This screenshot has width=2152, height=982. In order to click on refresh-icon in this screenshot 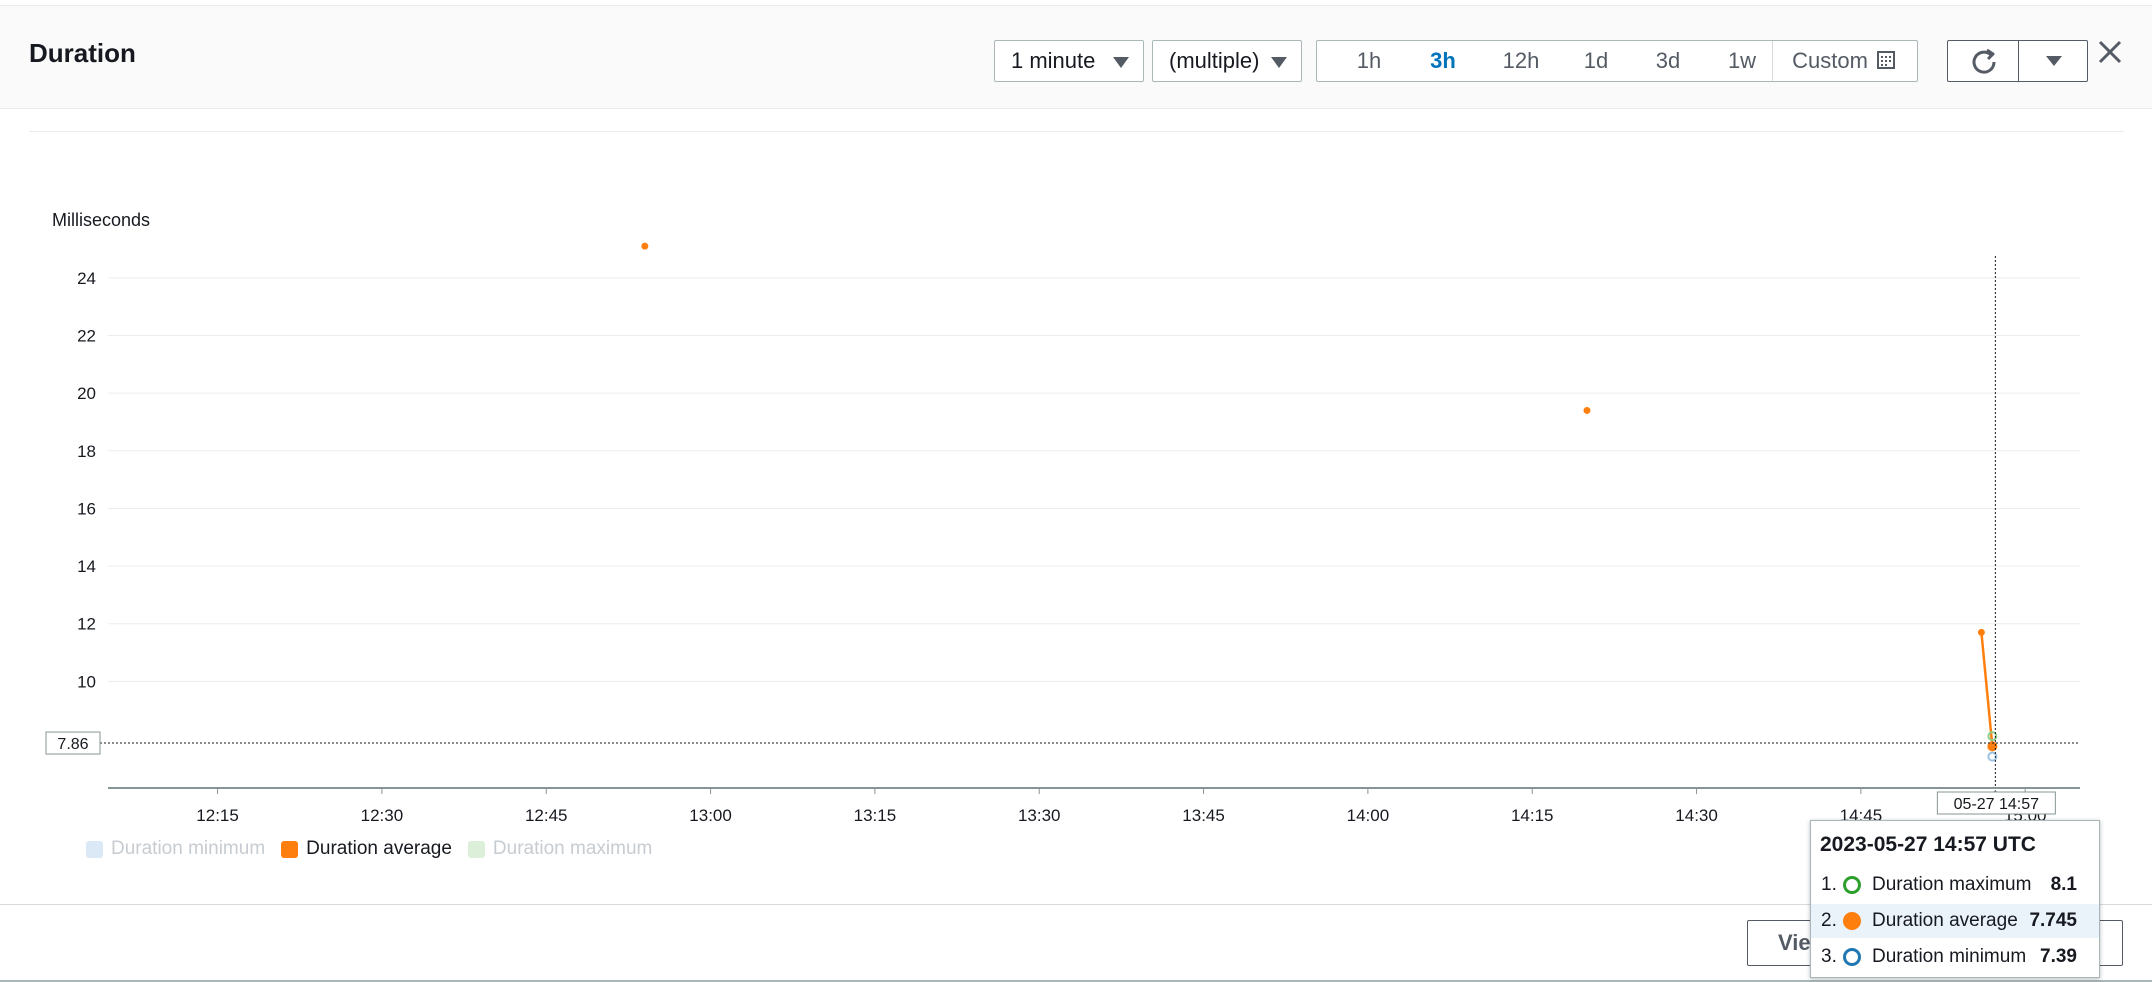, I will do `click(1984, 61)`.